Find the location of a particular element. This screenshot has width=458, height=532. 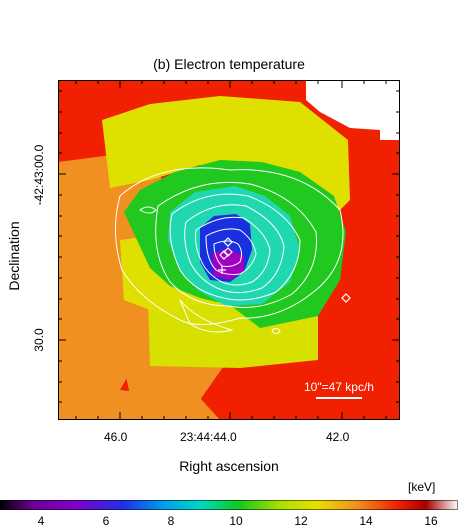

scale-bar-label: 10"=47 kpc/h is located at coordinates (339, 387).